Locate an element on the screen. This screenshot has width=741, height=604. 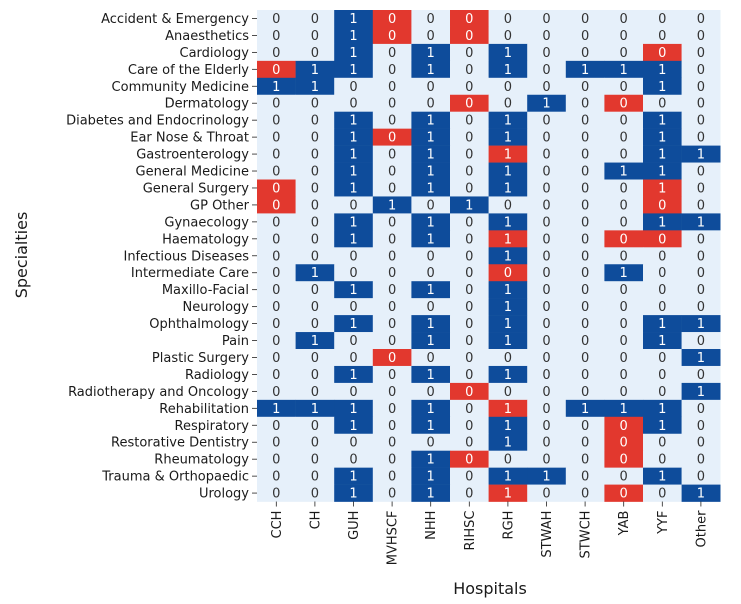
x-tick-label: YAB is located at coordinates (624, 524).